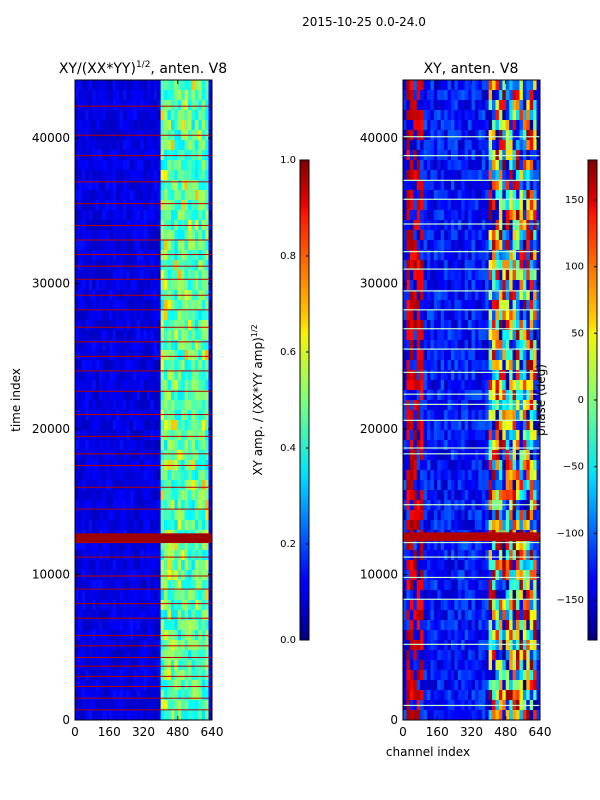  I want to click on flagged-row, so click(143, 710).